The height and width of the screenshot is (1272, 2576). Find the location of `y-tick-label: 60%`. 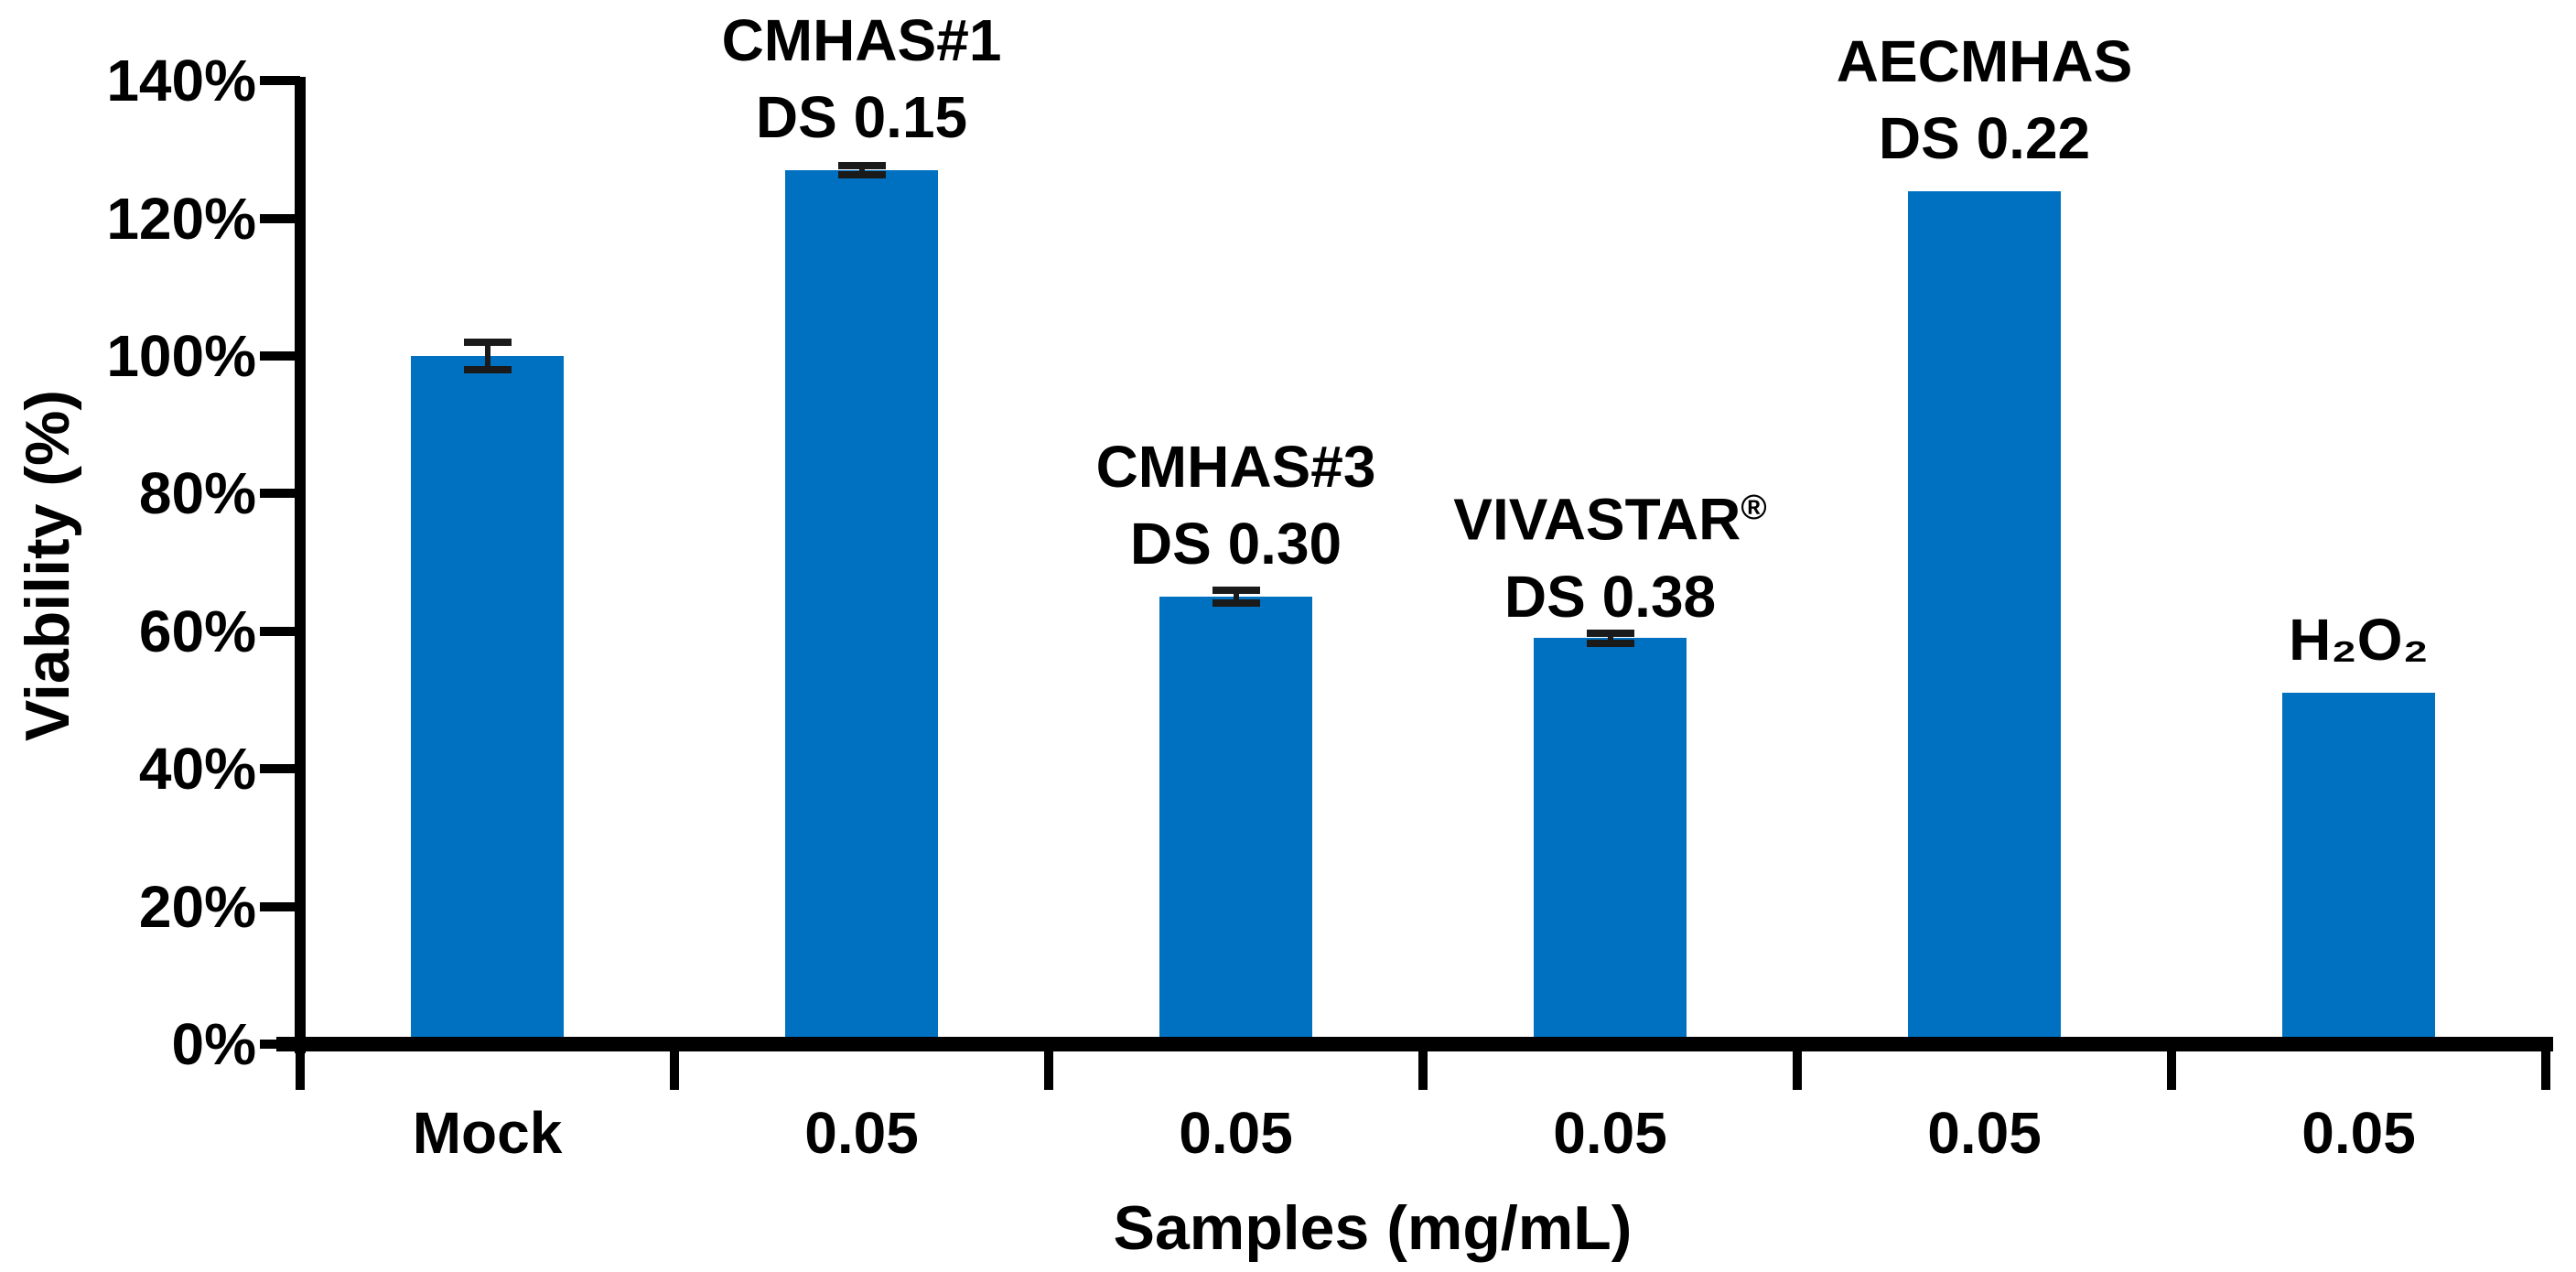

y-tick-label: 60% is located at coordinates (197, 631).